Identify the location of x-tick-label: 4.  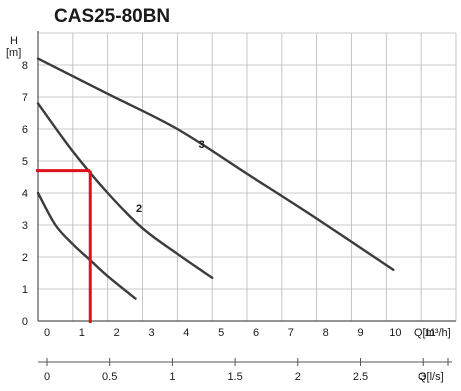
(186, 333).